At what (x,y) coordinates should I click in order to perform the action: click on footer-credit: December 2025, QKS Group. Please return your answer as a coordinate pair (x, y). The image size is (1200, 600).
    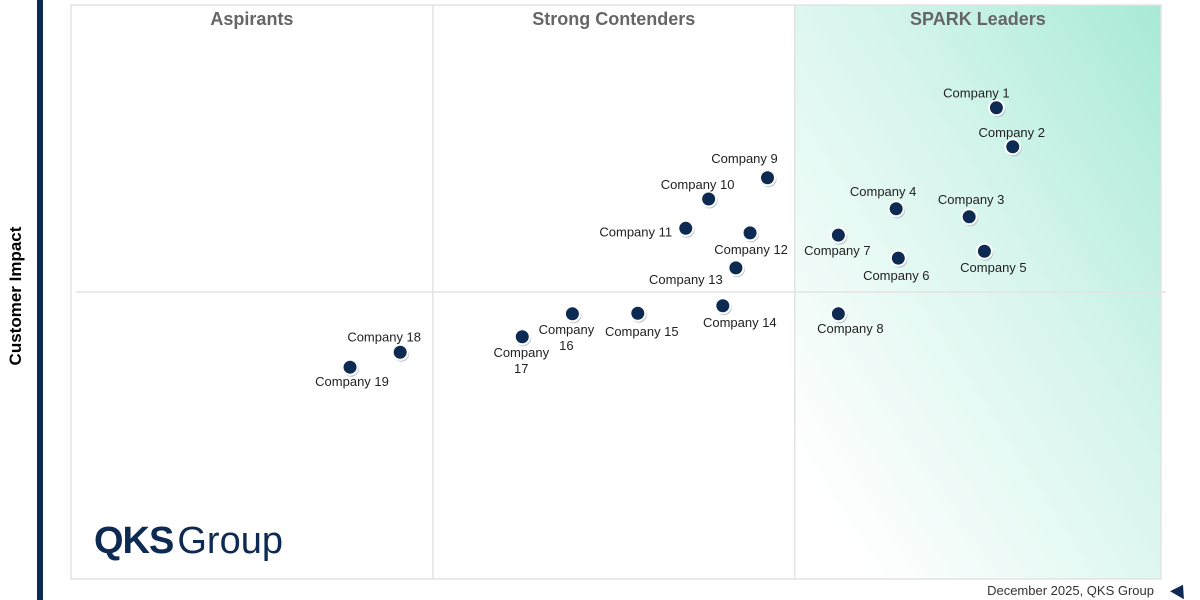
    Looking at the image, I should click on (1070, 590).